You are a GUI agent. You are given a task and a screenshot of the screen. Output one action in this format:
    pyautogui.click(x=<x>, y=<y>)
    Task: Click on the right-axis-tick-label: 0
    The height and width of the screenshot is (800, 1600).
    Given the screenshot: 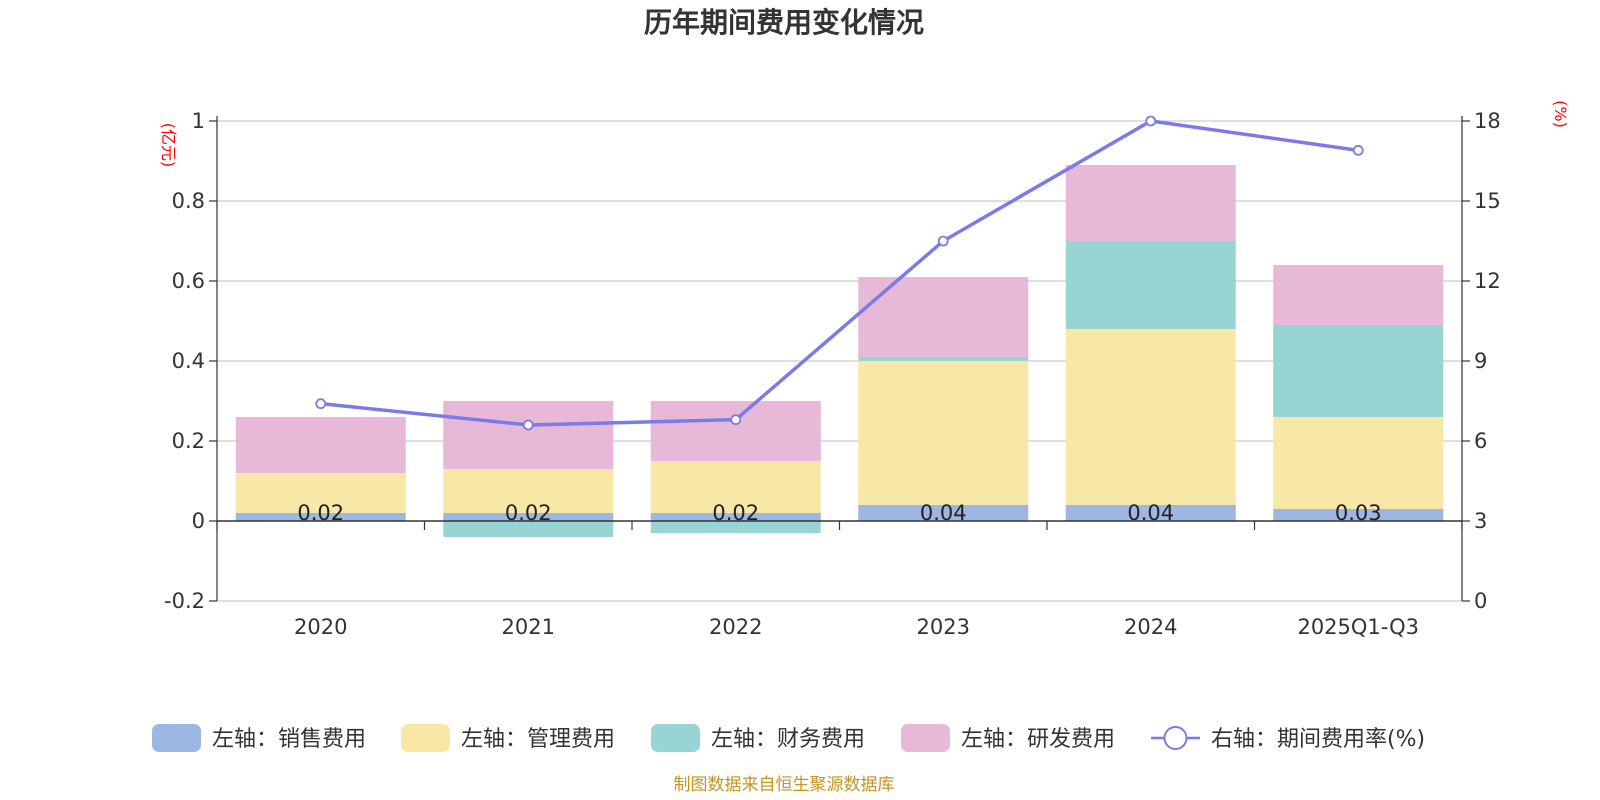 What is the action you would take?
    pyautogui.click(x=1480, y=601)
    